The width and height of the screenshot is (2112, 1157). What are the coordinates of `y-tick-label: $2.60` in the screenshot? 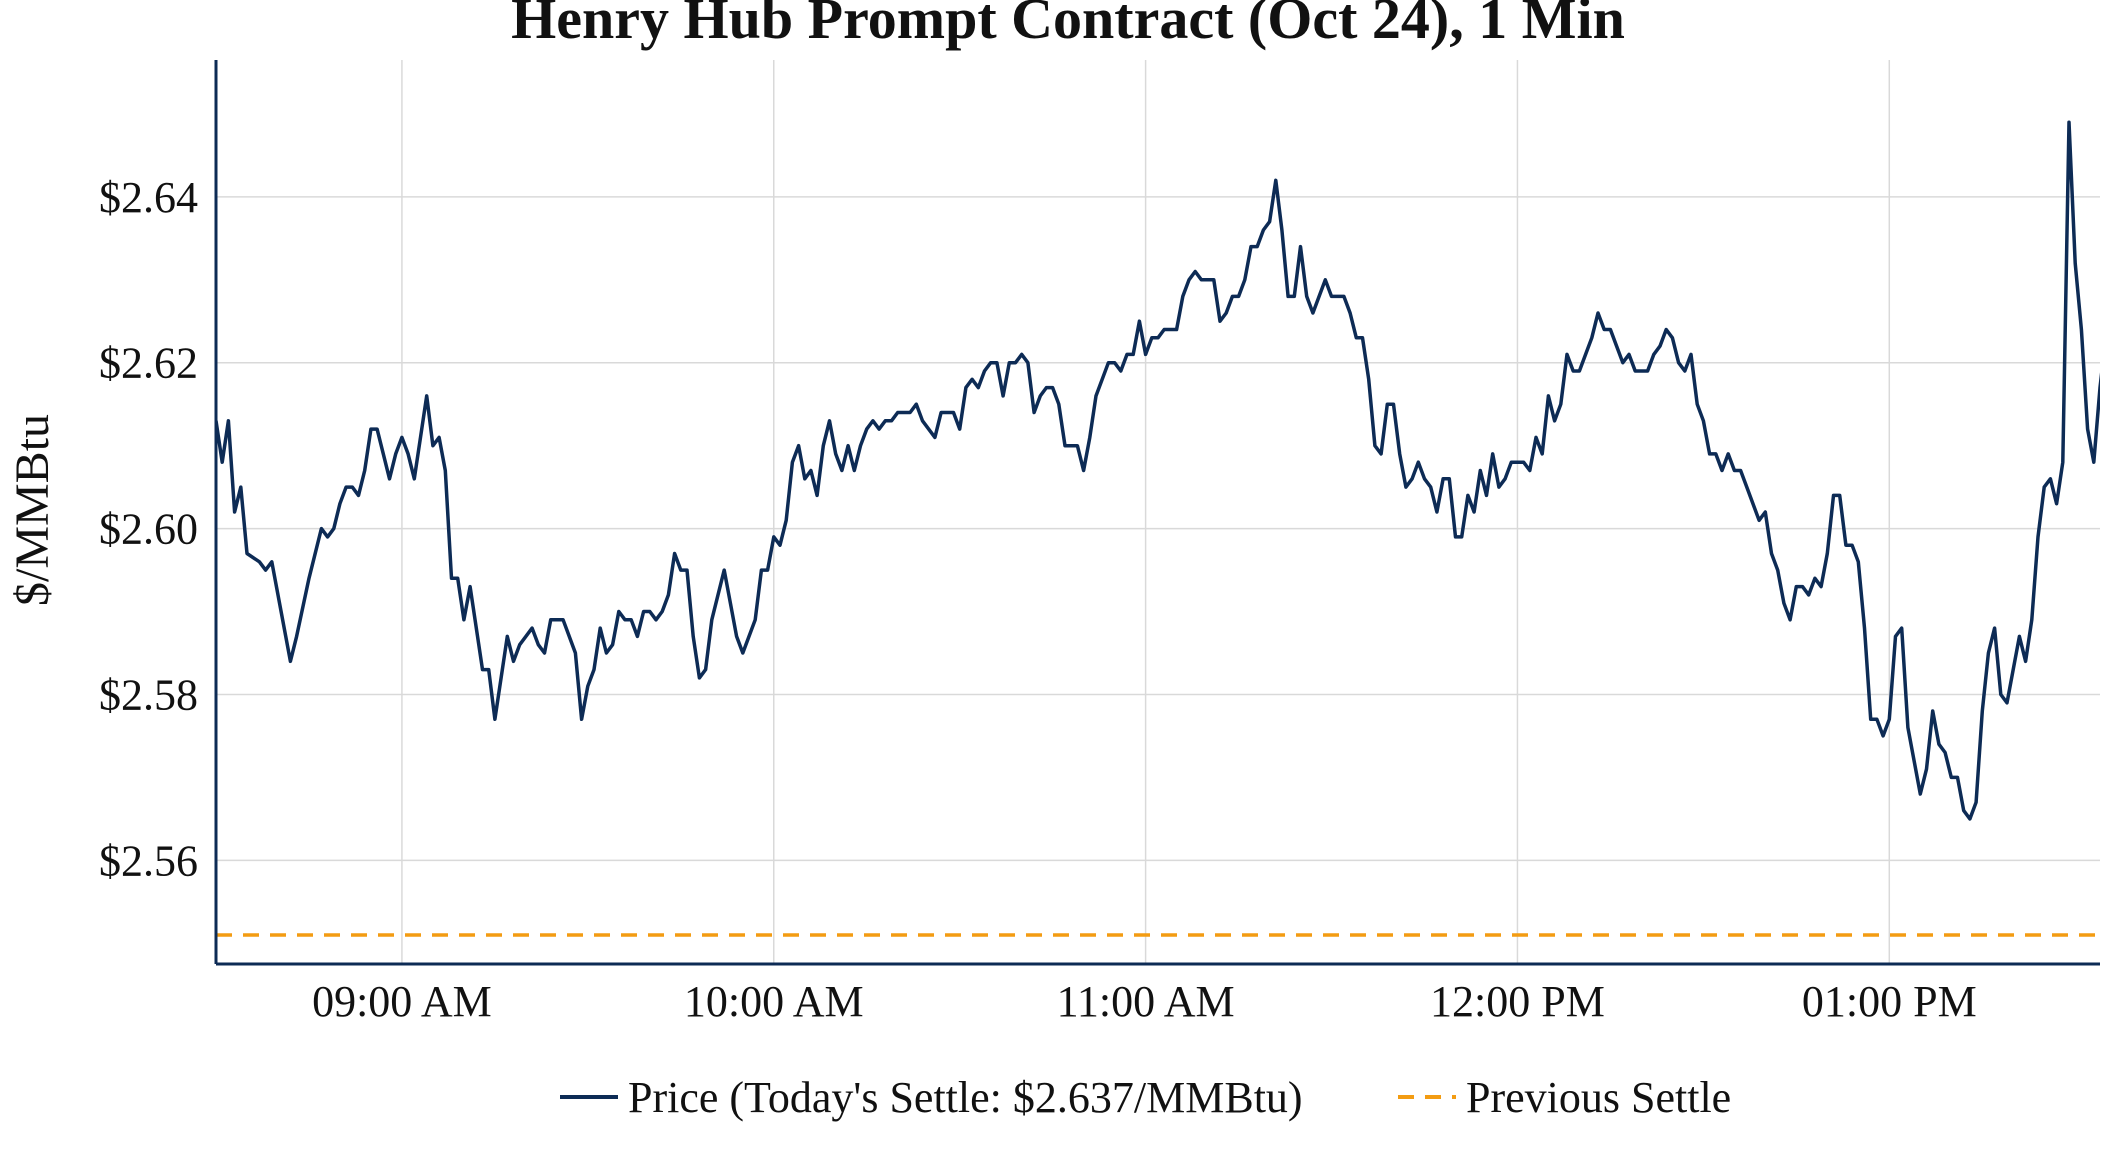 It's located at (148, 529).